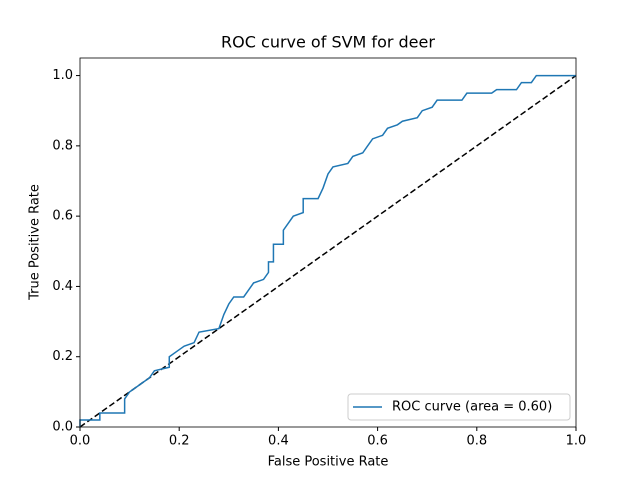  I want to click on y-axis-label: True Positive Rate, so click(35, 242).